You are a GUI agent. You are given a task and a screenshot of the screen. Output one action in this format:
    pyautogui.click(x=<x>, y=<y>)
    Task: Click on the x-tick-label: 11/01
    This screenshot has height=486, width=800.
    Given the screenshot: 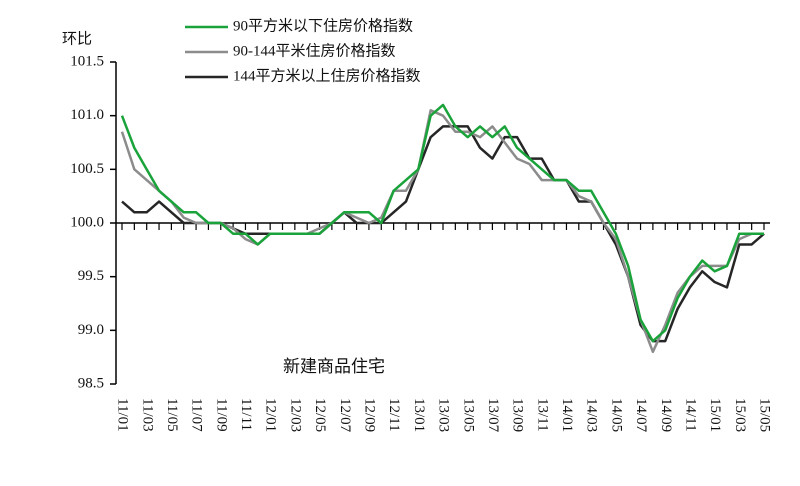 What is the action you would take?
    pyautogui.click(x=123, y=415)
    